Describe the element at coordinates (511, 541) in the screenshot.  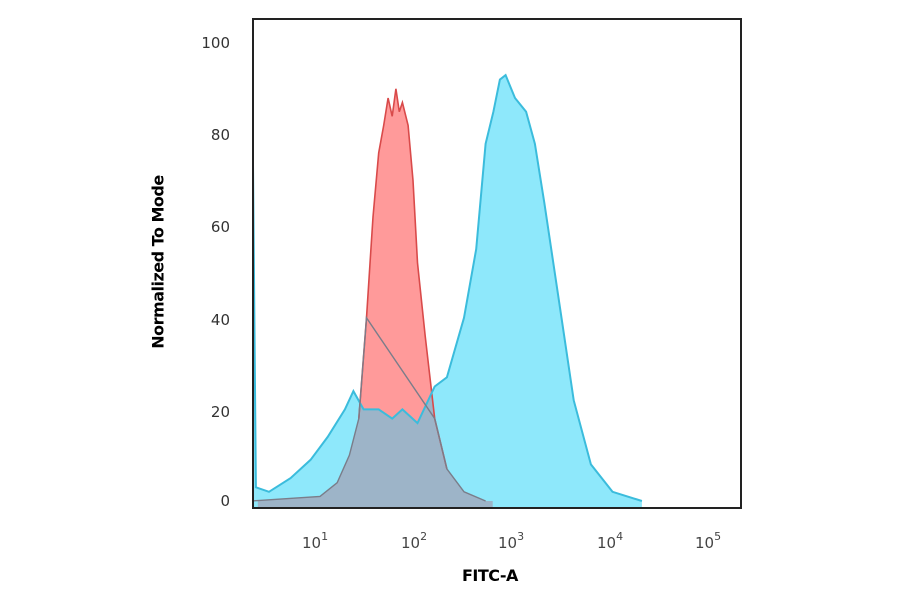
I see `x-tick-10-3: 10³` at that location.